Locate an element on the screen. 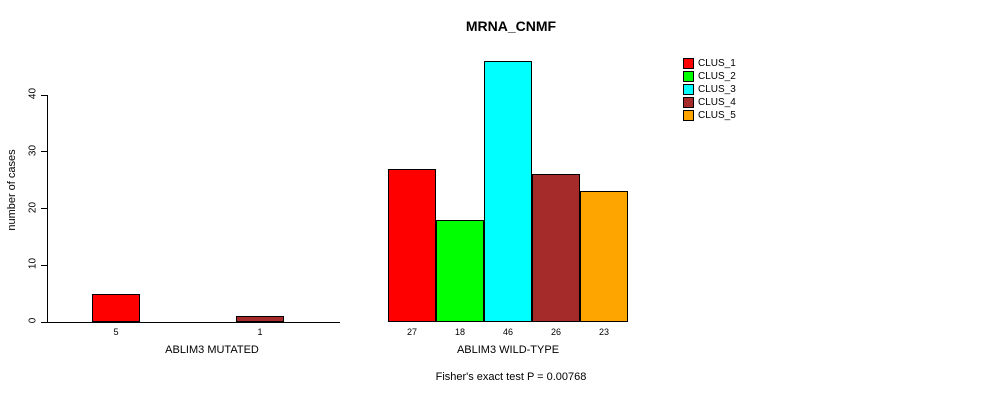 The height and width of the screenshot is (400, 990). legend-label: CLUS_5 is located at coordinates (717, 115).